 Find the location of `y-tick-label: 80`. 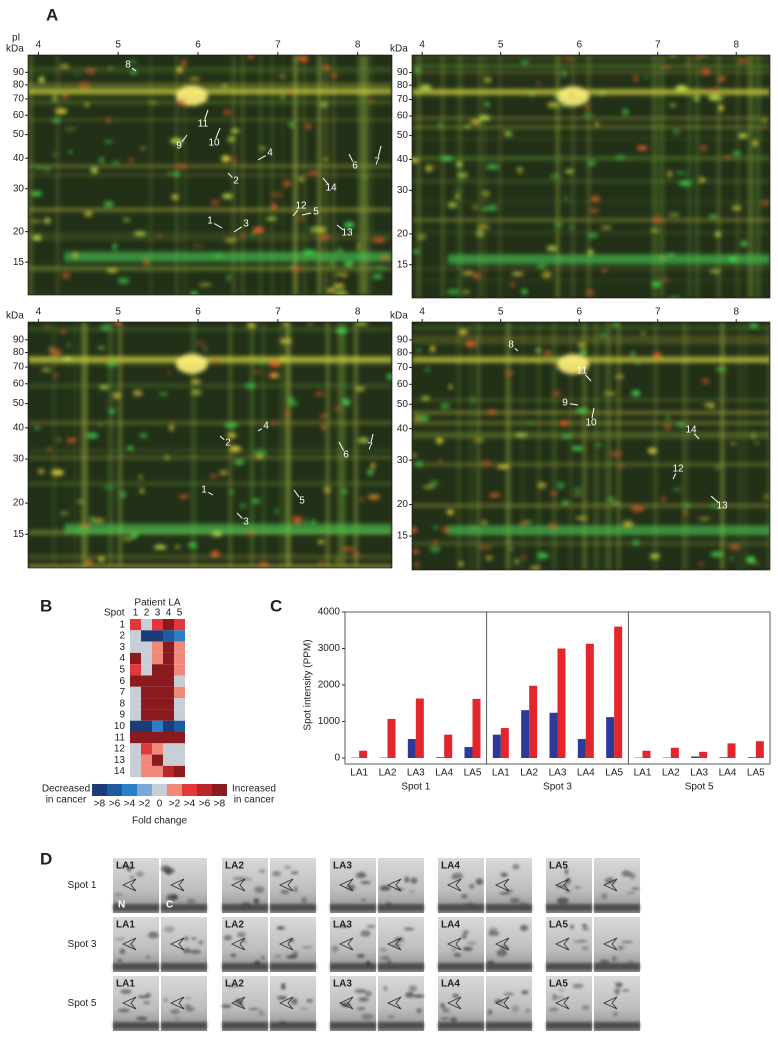

y-tick-label: 80 is located at coordinates (19, 352).